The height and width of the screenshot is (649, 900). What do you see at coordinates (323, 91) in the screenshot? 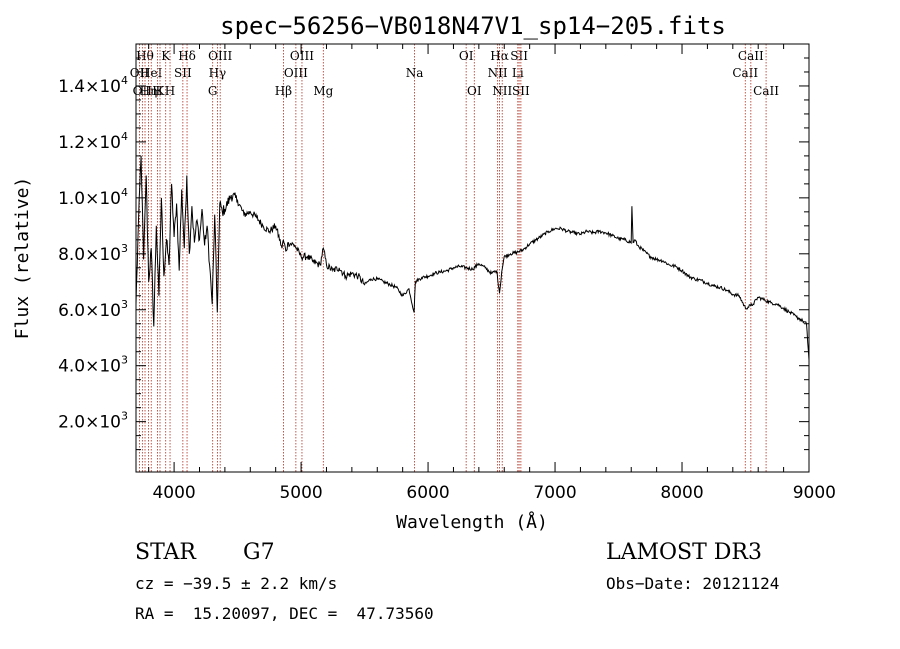
I see `line-label-17: Mg` at bounding box center [323, 91].